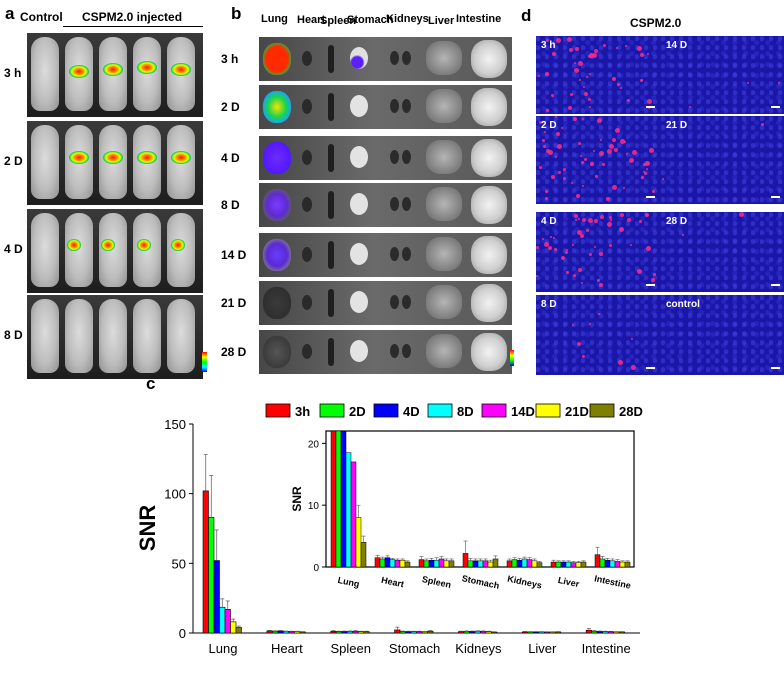 The height and width of the screenshot is (682, 784). Describe the element at coordinates (234, 303) in the screenshot. I see `panel-b-row-label: 21 D` at that location.